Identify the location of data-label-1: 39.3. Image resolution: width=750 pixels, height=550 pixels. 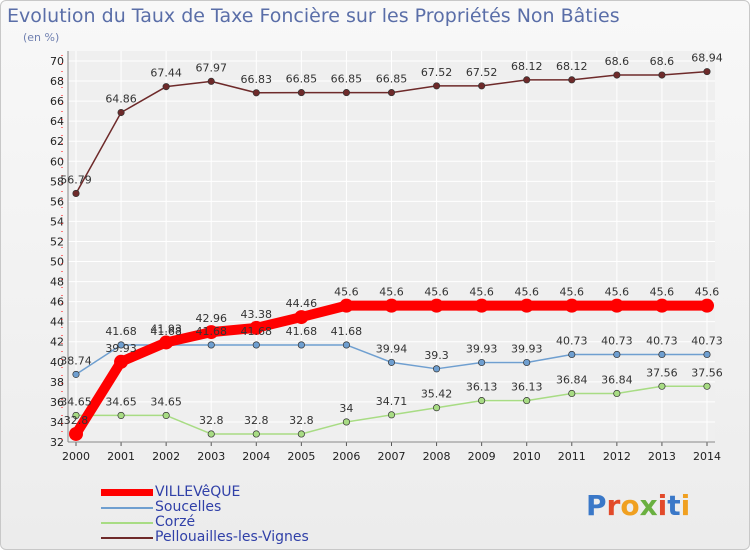
(436, 355).